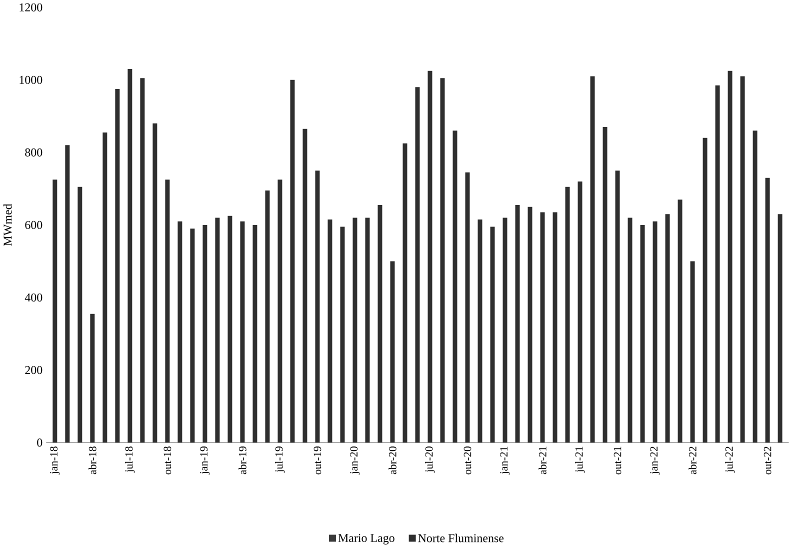  Describe the element at coordinates (355, 460) in the screenshot. I see `x-tick-label: jan-20` at that location.